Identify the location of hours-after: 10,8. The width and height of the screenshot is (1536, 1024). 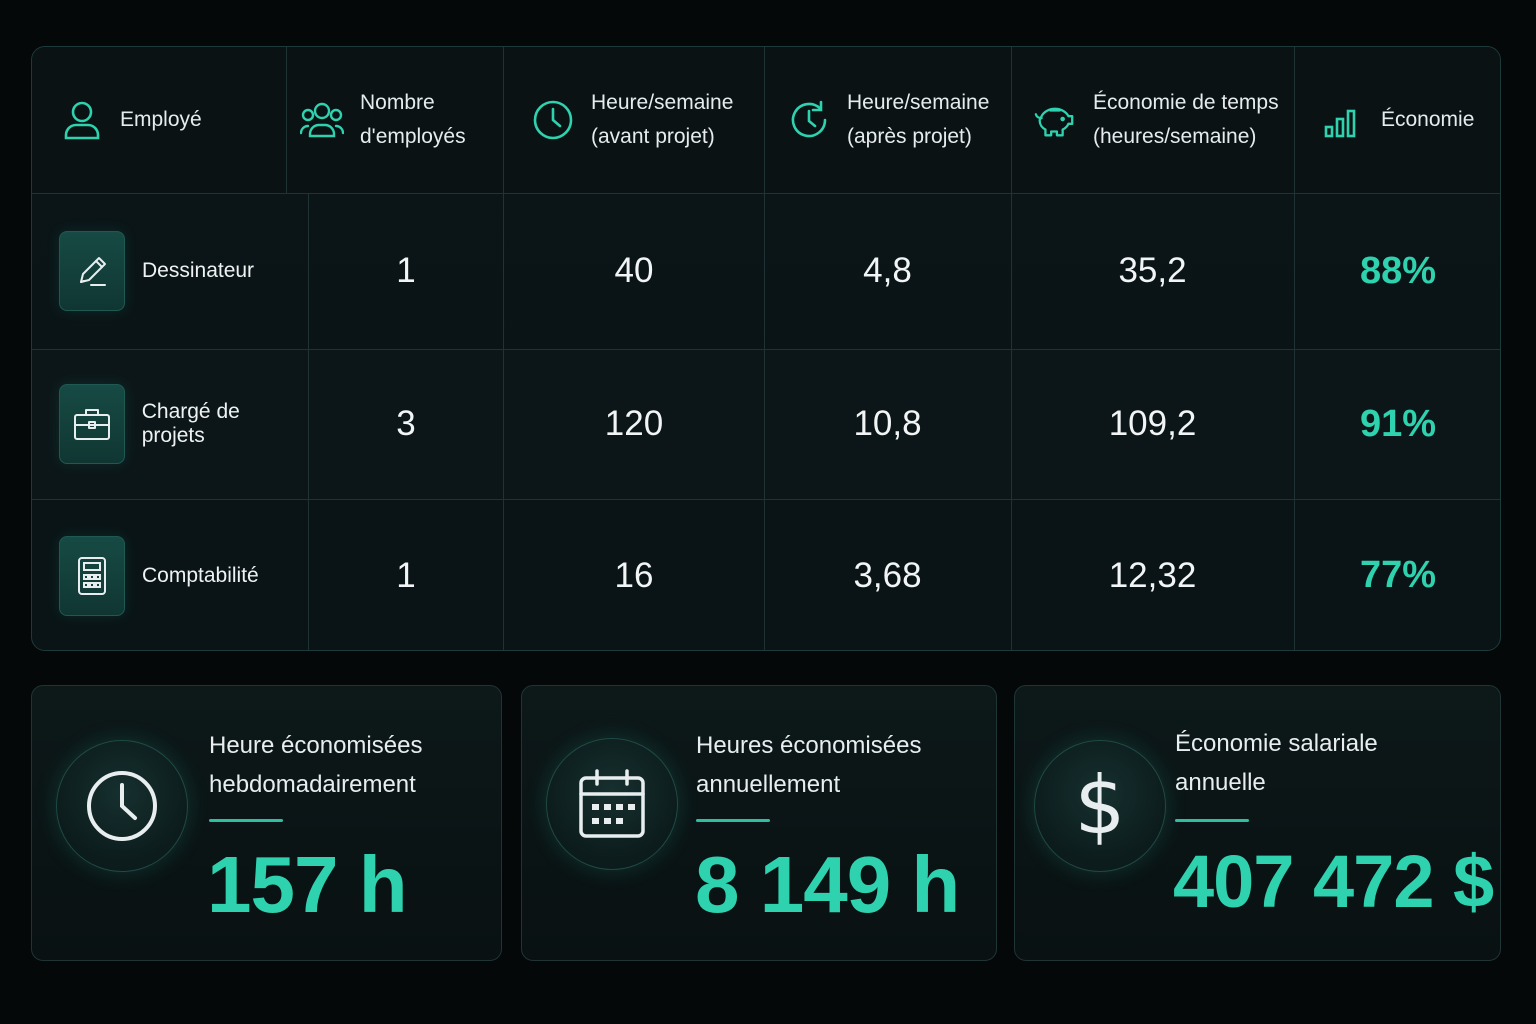
(887, 423).